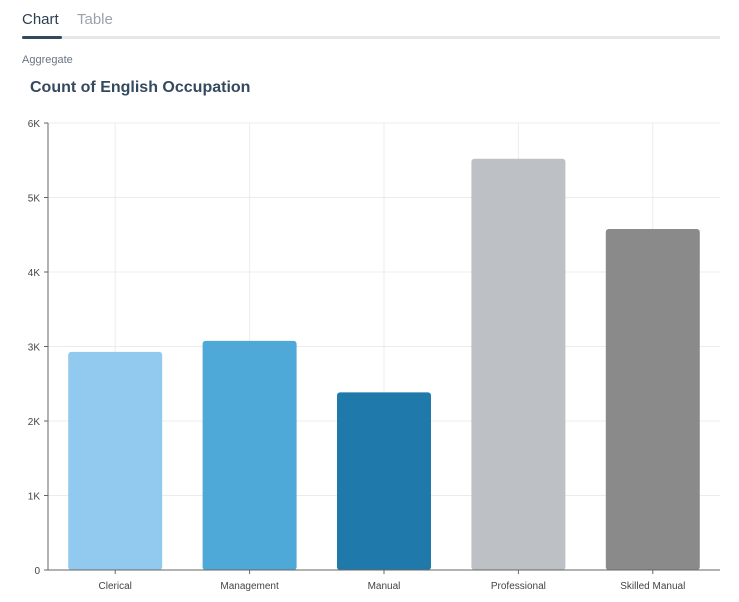  Describe the element at coordinates (34, 273) in the screenshot. I see `y-tick-label: 4K` at that location.